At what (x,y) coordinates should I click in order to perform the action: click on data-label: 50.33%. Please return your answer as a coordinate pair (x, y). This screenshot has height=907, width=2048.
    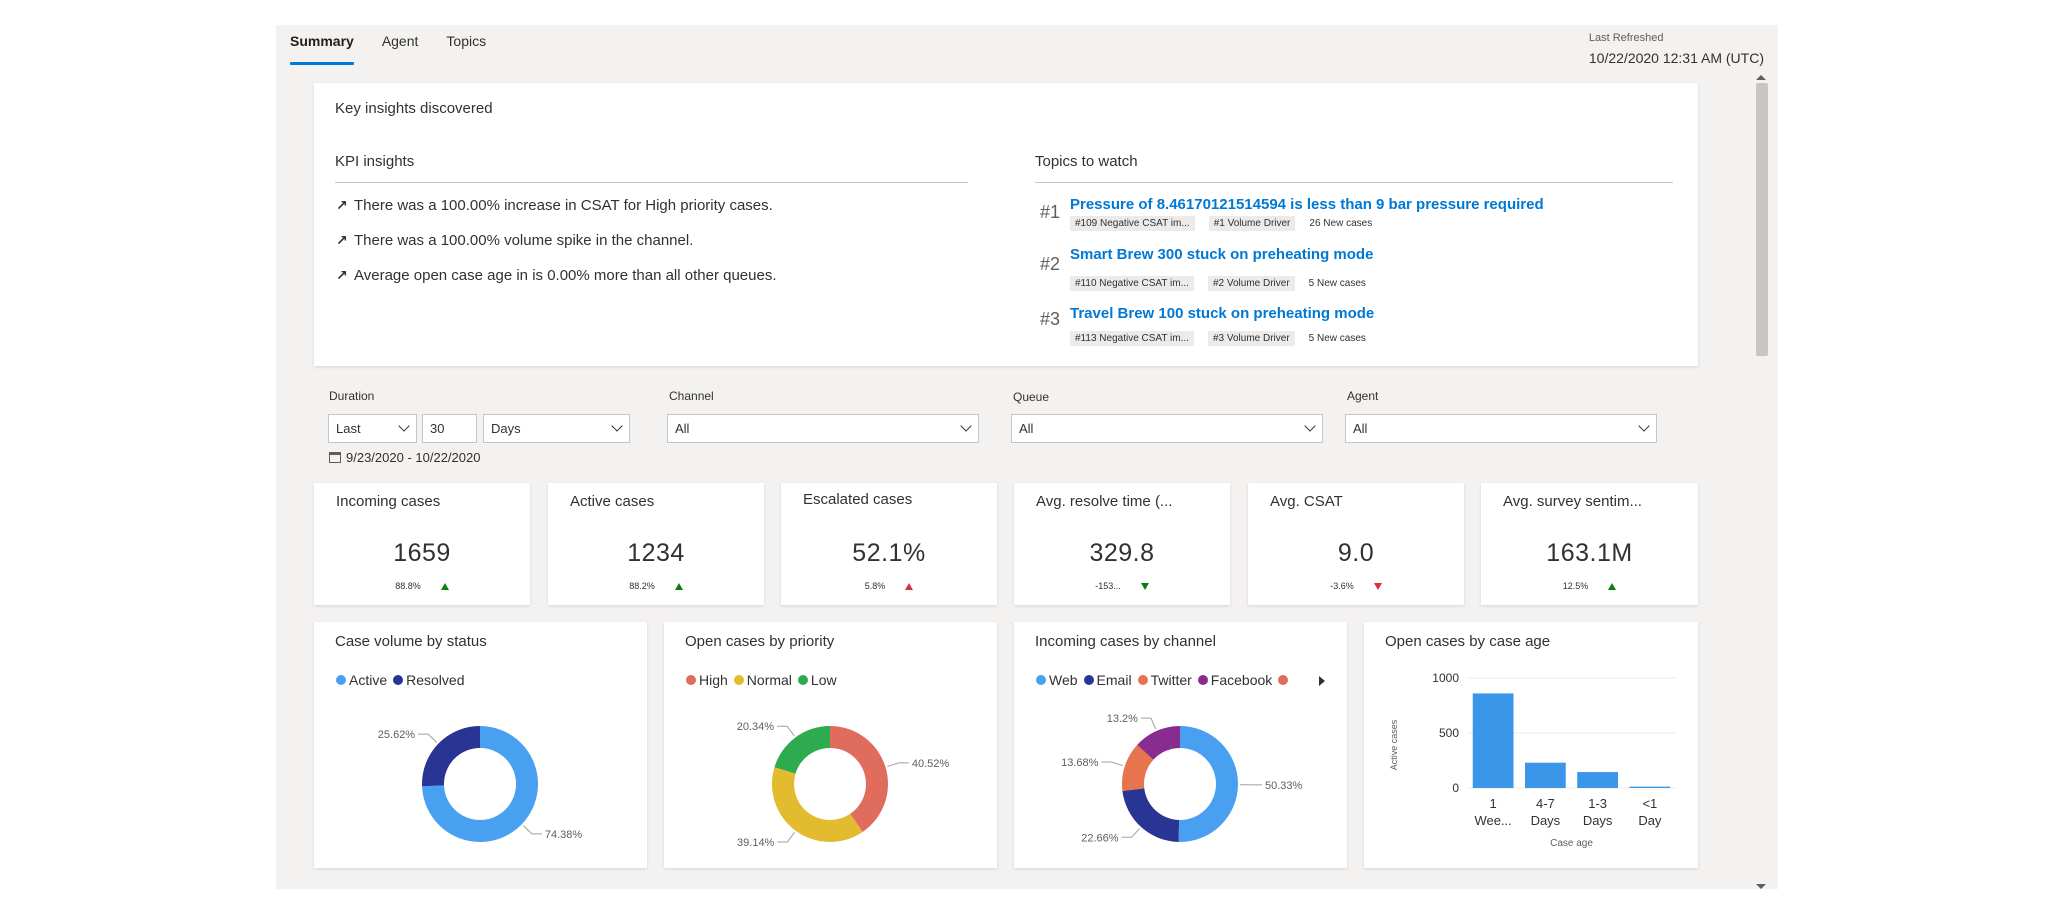
    Looking at the image, I should click on (1284, 786).